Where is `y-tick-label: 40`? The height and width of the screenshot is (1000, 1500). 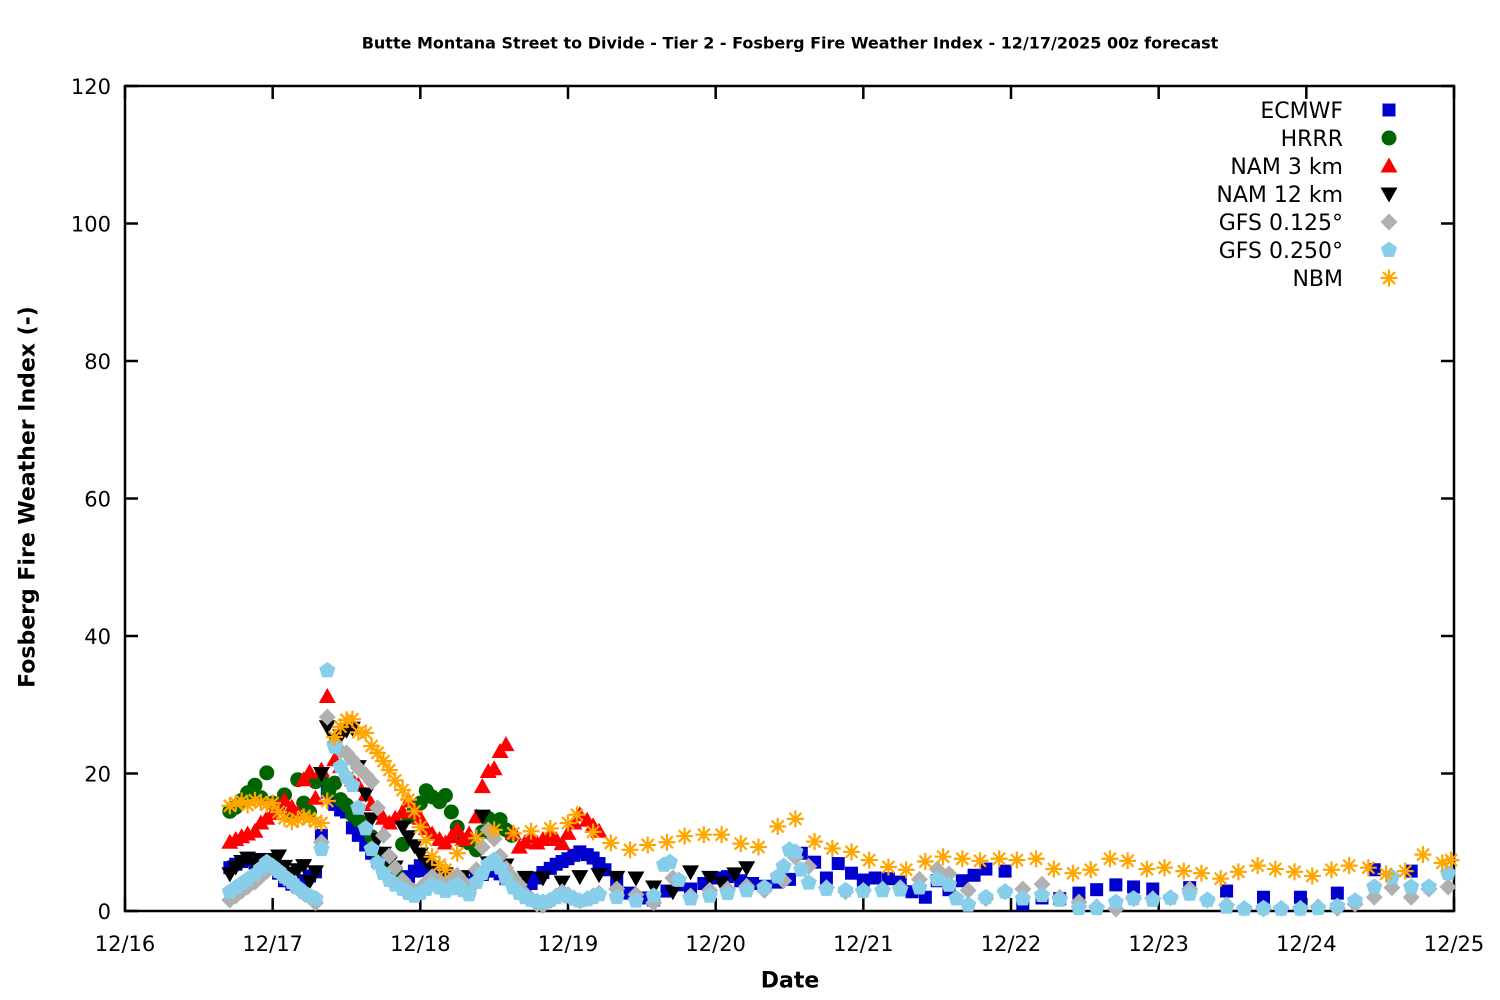 y-tick-label: 40 is located at coordinates (97, 637).